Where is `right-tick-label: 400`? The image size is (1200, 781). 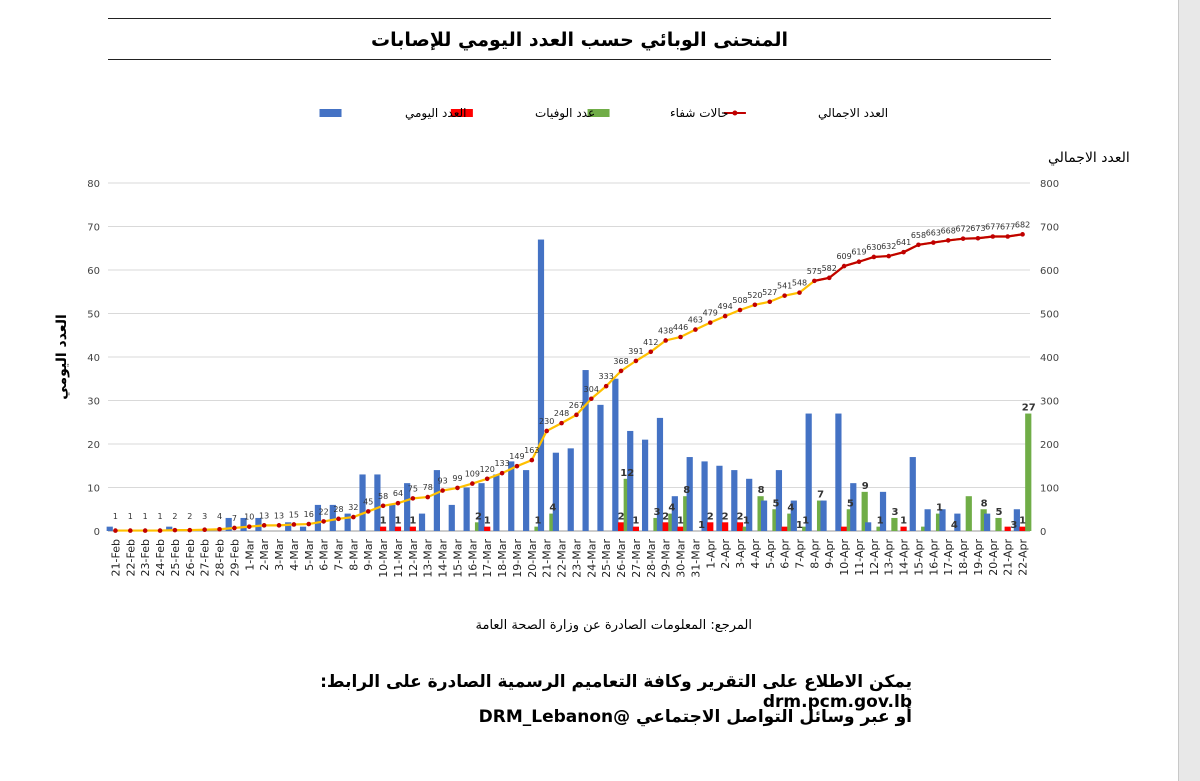
right-tick-label: 400 is located at coordinates (1049, 358).